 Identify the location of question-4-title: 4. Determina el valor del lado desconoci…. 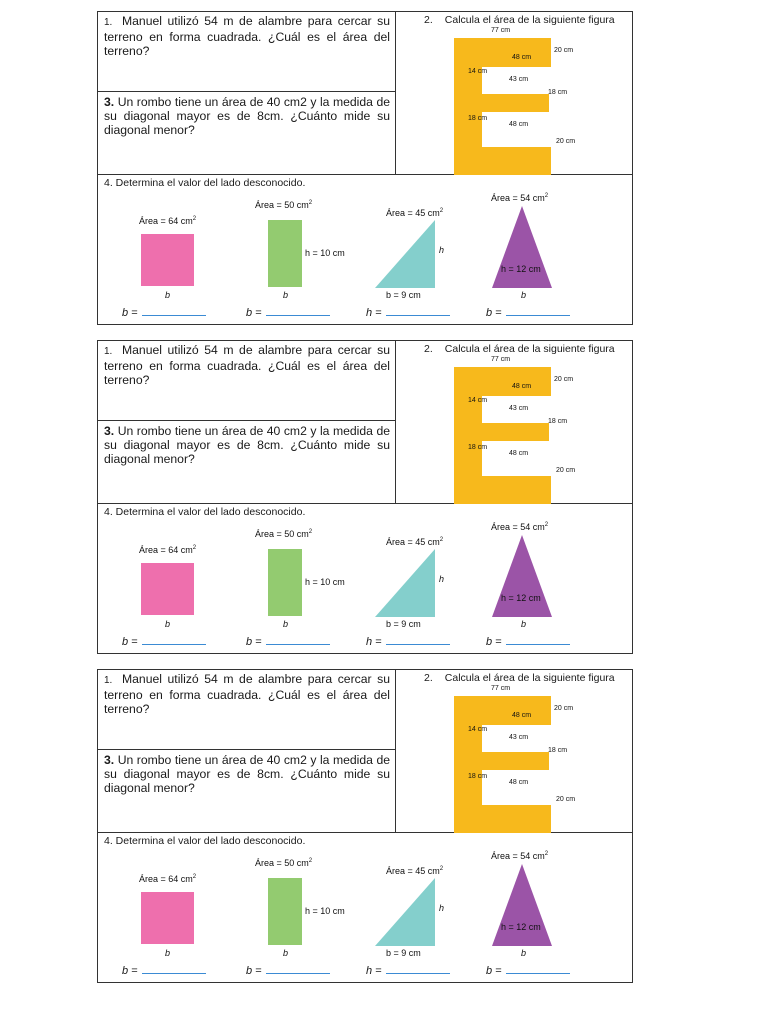
(205, 512).